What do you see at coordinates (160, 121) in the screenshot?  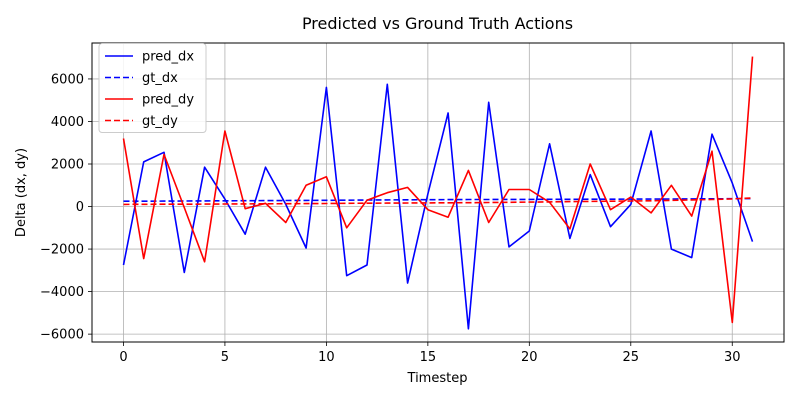 I see `legend-label: gt_dy` at bounding box center [160, 121].